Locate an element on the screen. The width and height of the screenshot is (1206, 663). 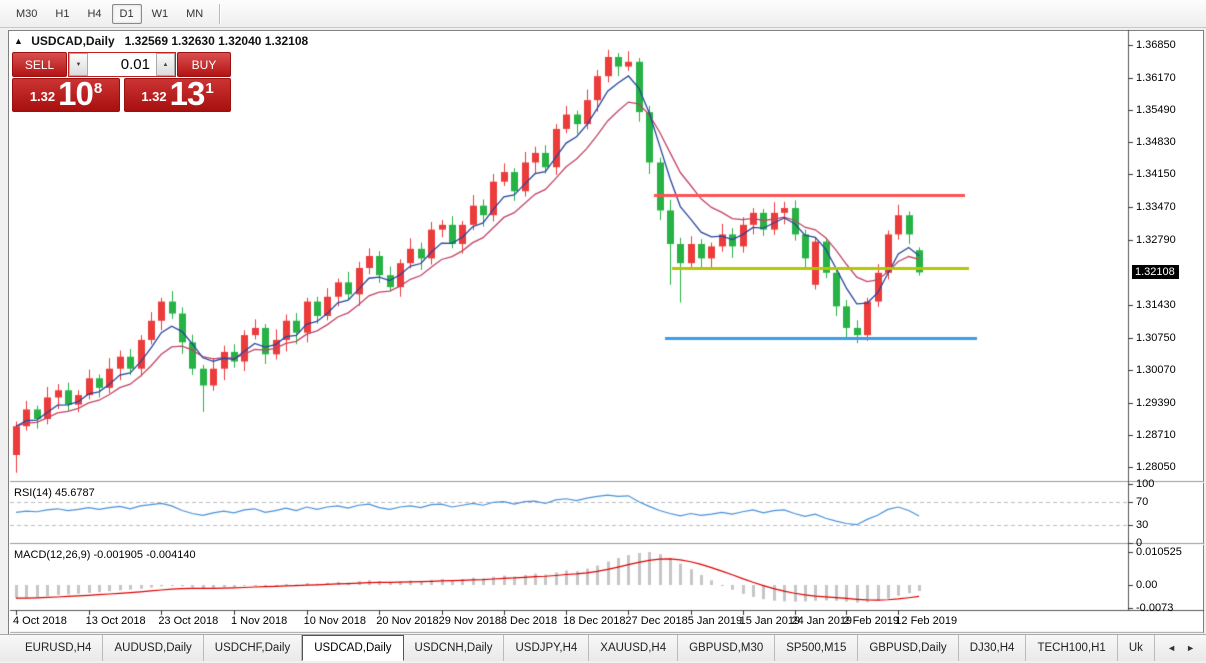
sell-price-button: 1.32 10 8 is located at coordinates (66, 93).